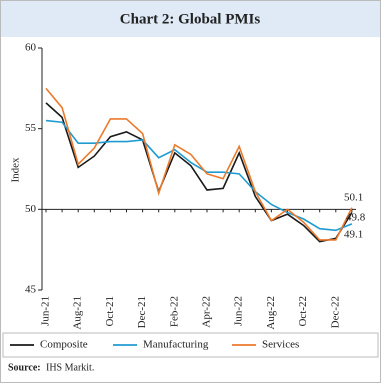  Describe the element at coordinates (46, 311) in the screenshot. I see `x-tick-label: Jun-21` at that location.